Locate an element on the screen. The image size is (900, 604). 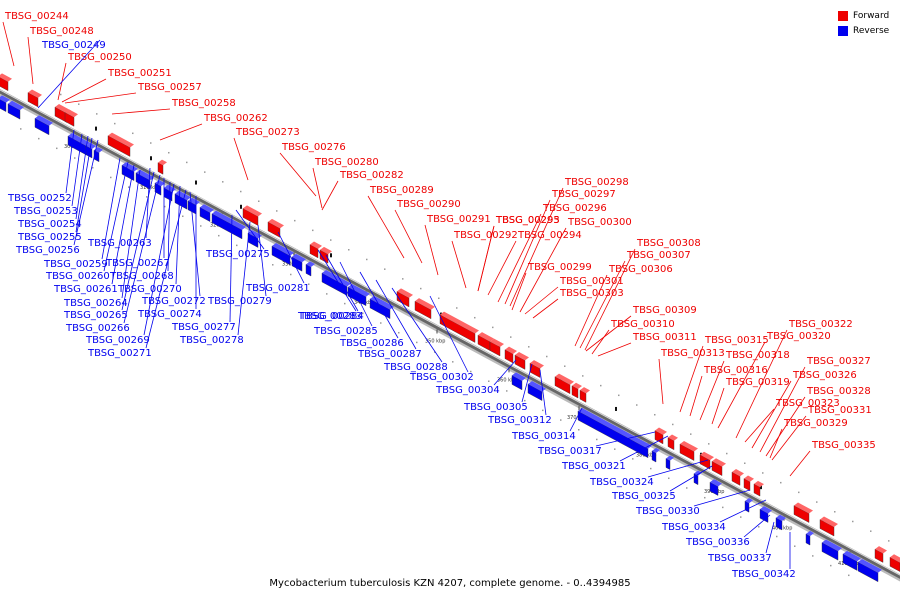
forward-gene-label: TBSG_00307 is located at coordinates (658, 255).